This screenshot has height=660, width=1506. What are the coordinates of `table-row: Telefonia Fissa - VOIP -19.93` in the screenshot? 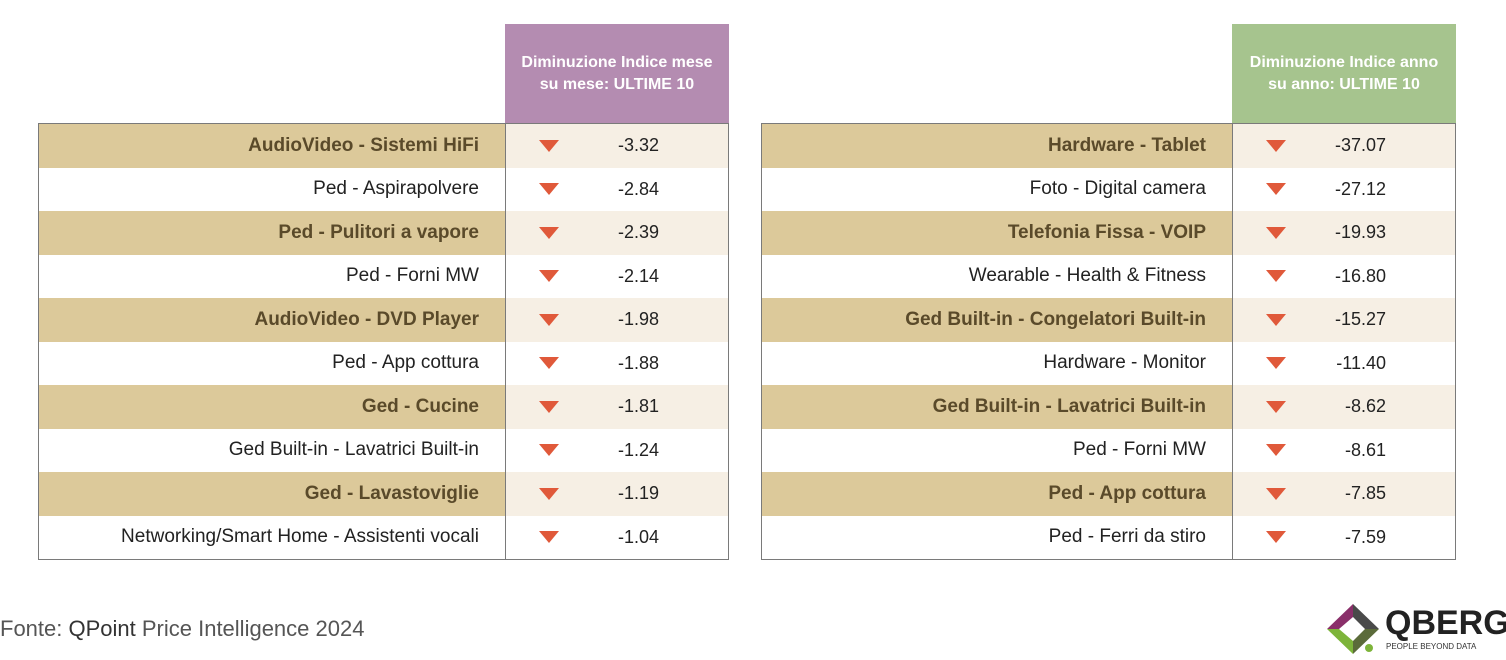 It's located at (1108, 233).